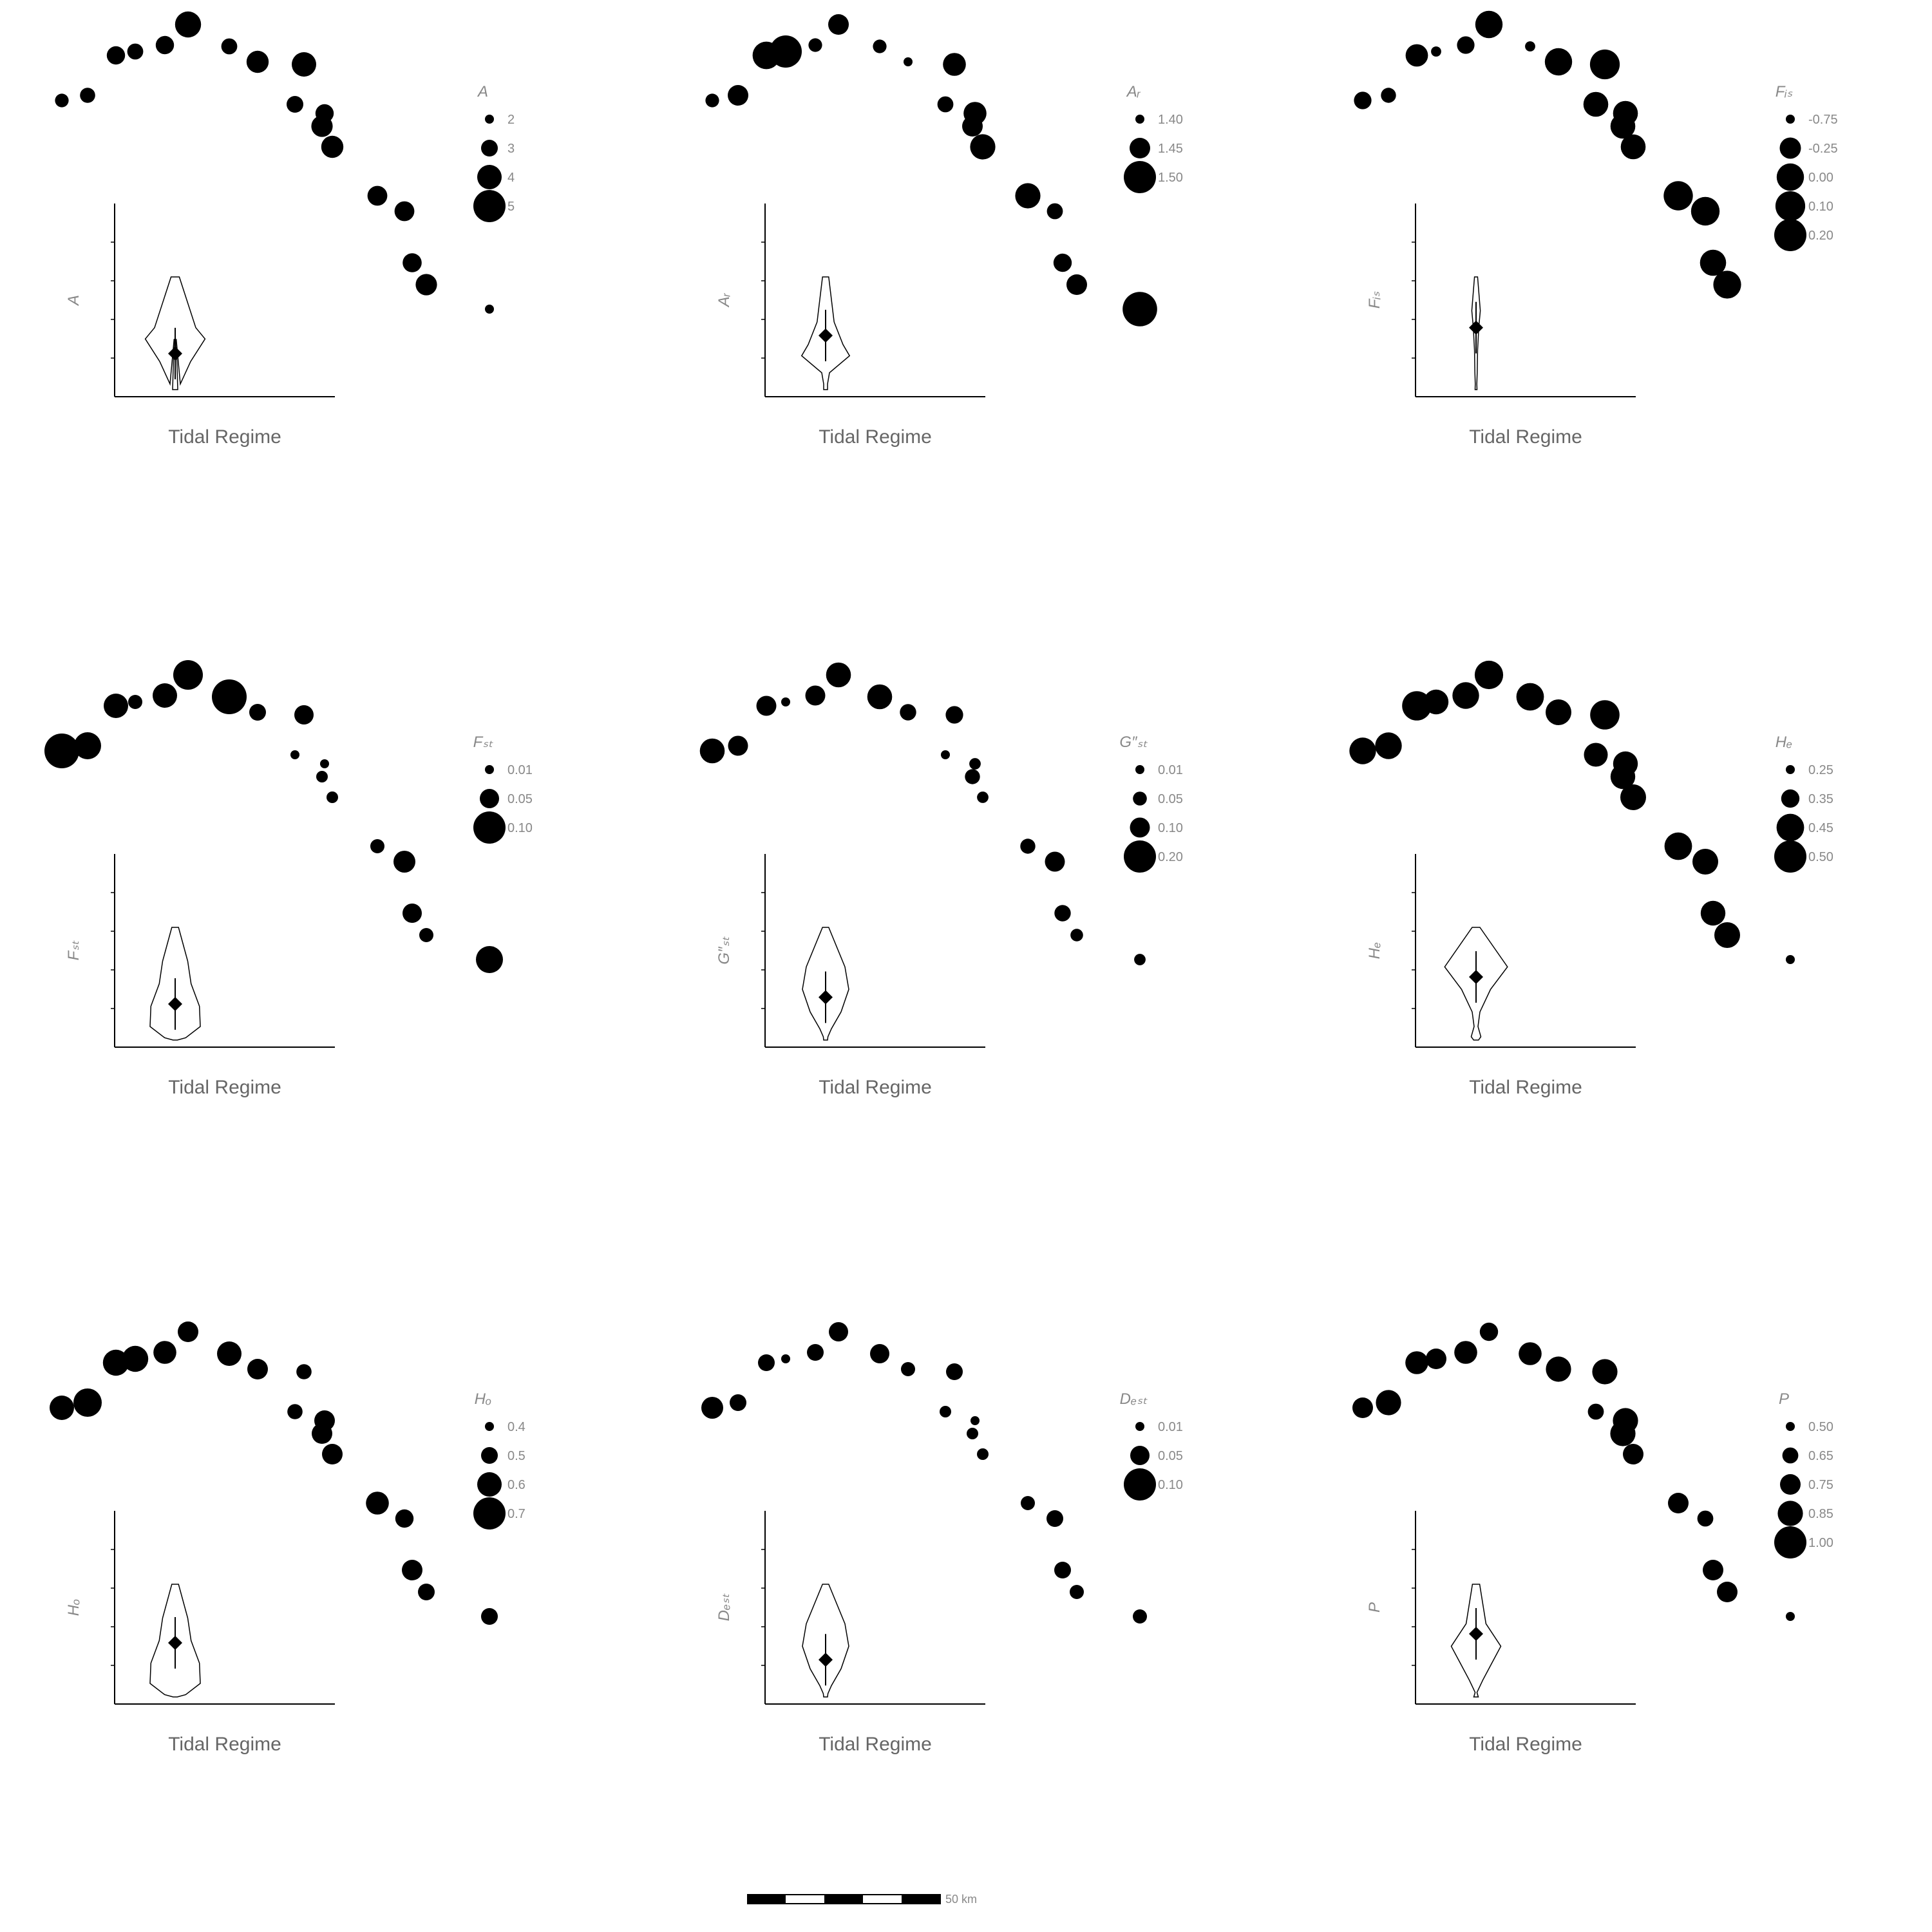 The height and width of the screenshot is (1932, 1932). I want to click on legend-label: 0.85, so click(1820, 1514).